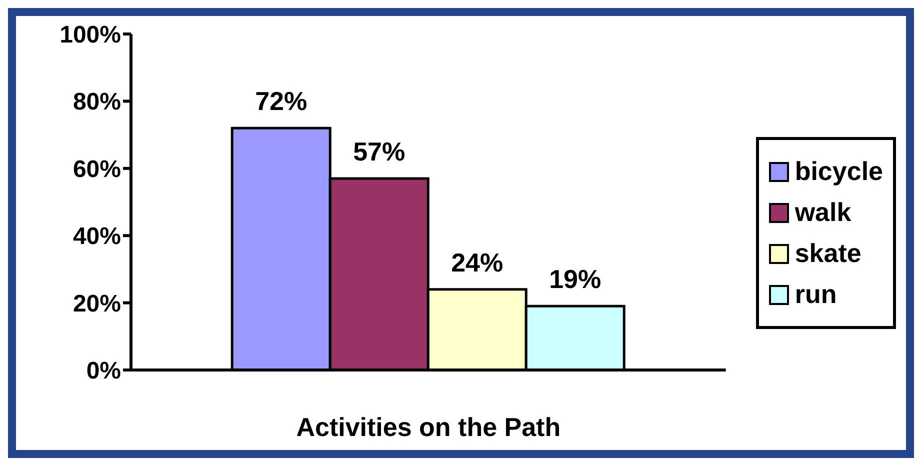  I want to click on y-tick-label: 60%, so click(96, 169).